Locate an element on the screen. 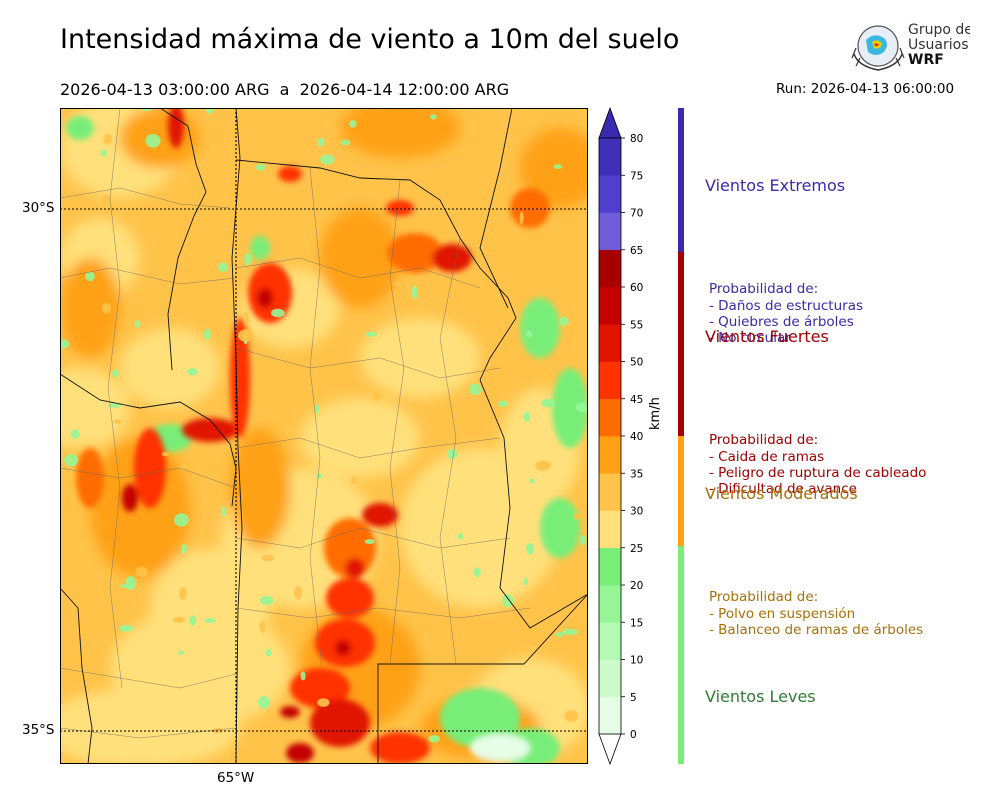 The image size is (1000, 800). colorbar-under-arrow is located at coordinates (610, 749).